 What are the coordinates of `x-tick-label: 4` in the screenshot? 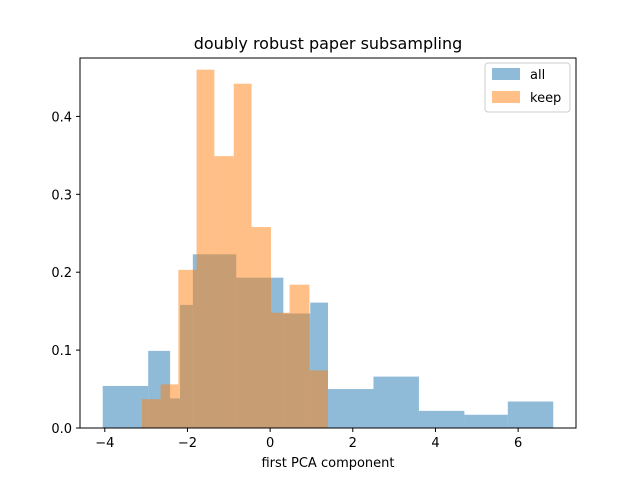 It's located at (435, 443).